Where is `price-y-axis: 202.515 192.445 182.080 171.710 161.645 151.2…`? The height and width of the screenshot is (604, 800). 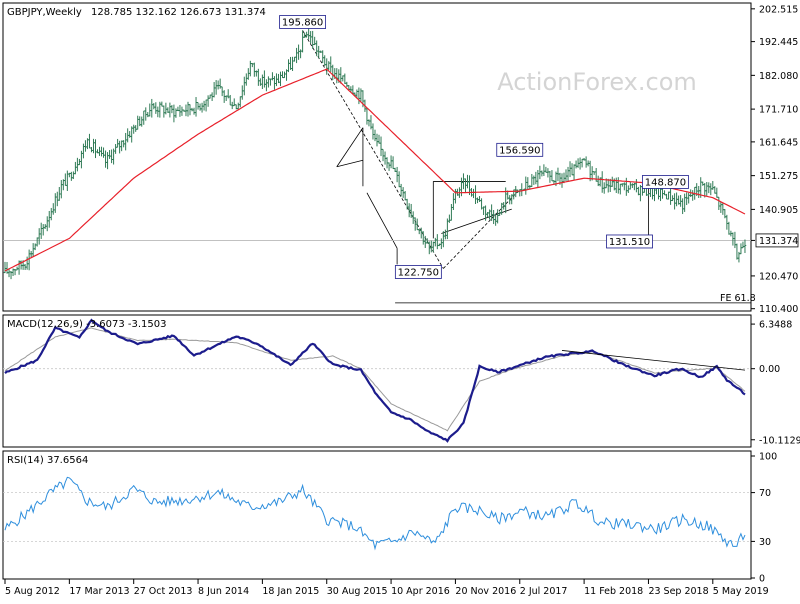
price-y-axis: 202.515 192.445 182.080 171.710 161.645 151.2… is located at coordinates (775, 159).